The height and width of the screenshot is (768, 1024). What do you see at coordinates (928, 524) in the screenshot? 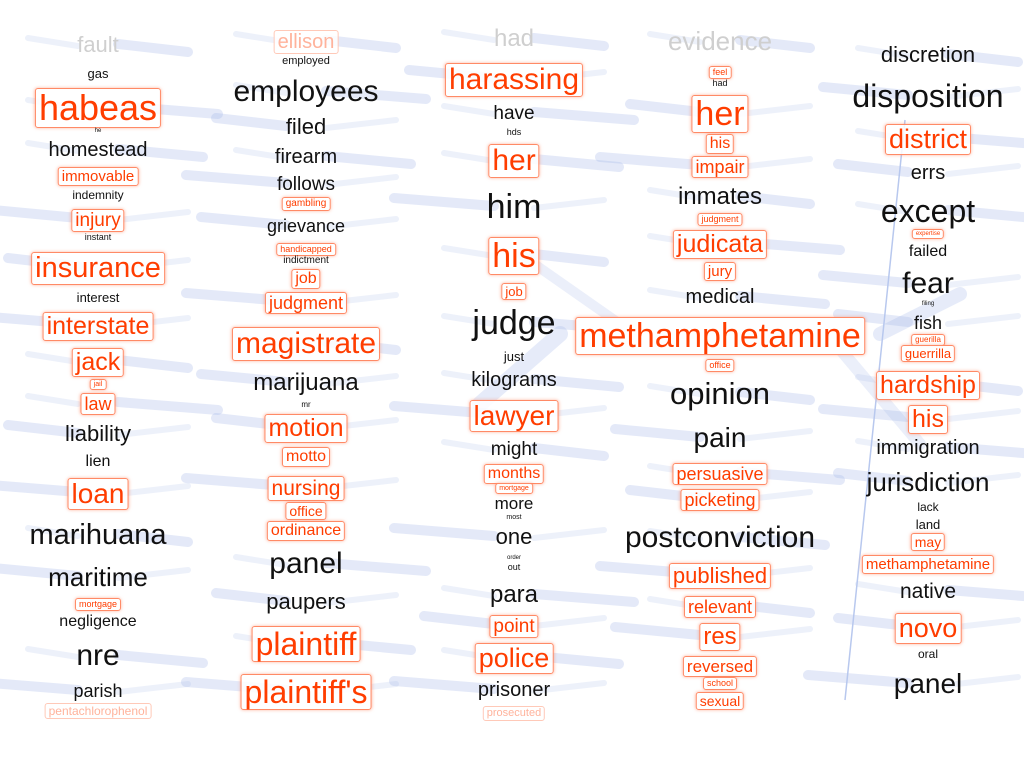
I see `word-land: land` at bounding box center [928, 524].